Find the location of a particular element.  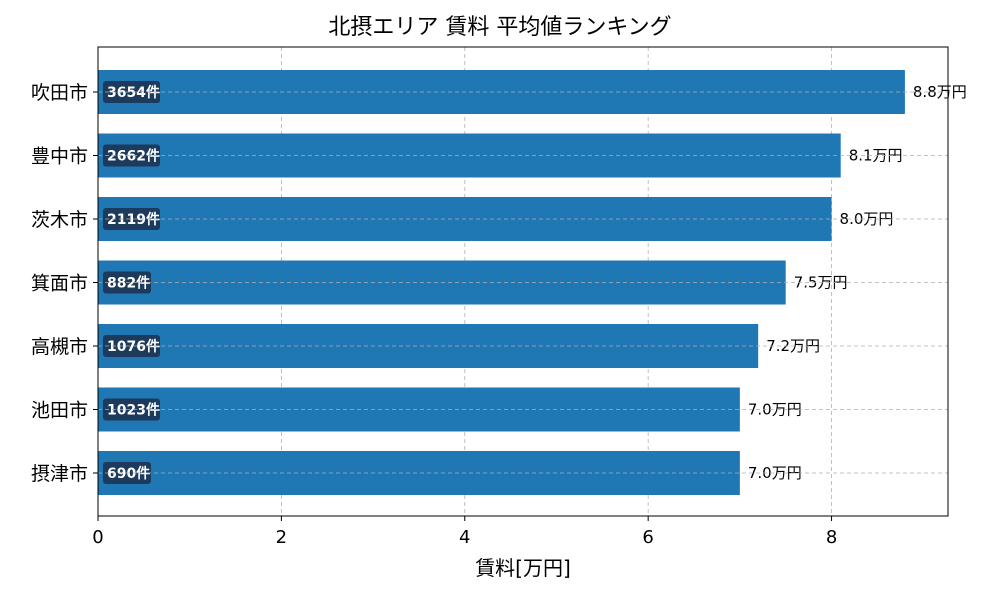

count-label: 2662件 is located at coordinates (133, 156).